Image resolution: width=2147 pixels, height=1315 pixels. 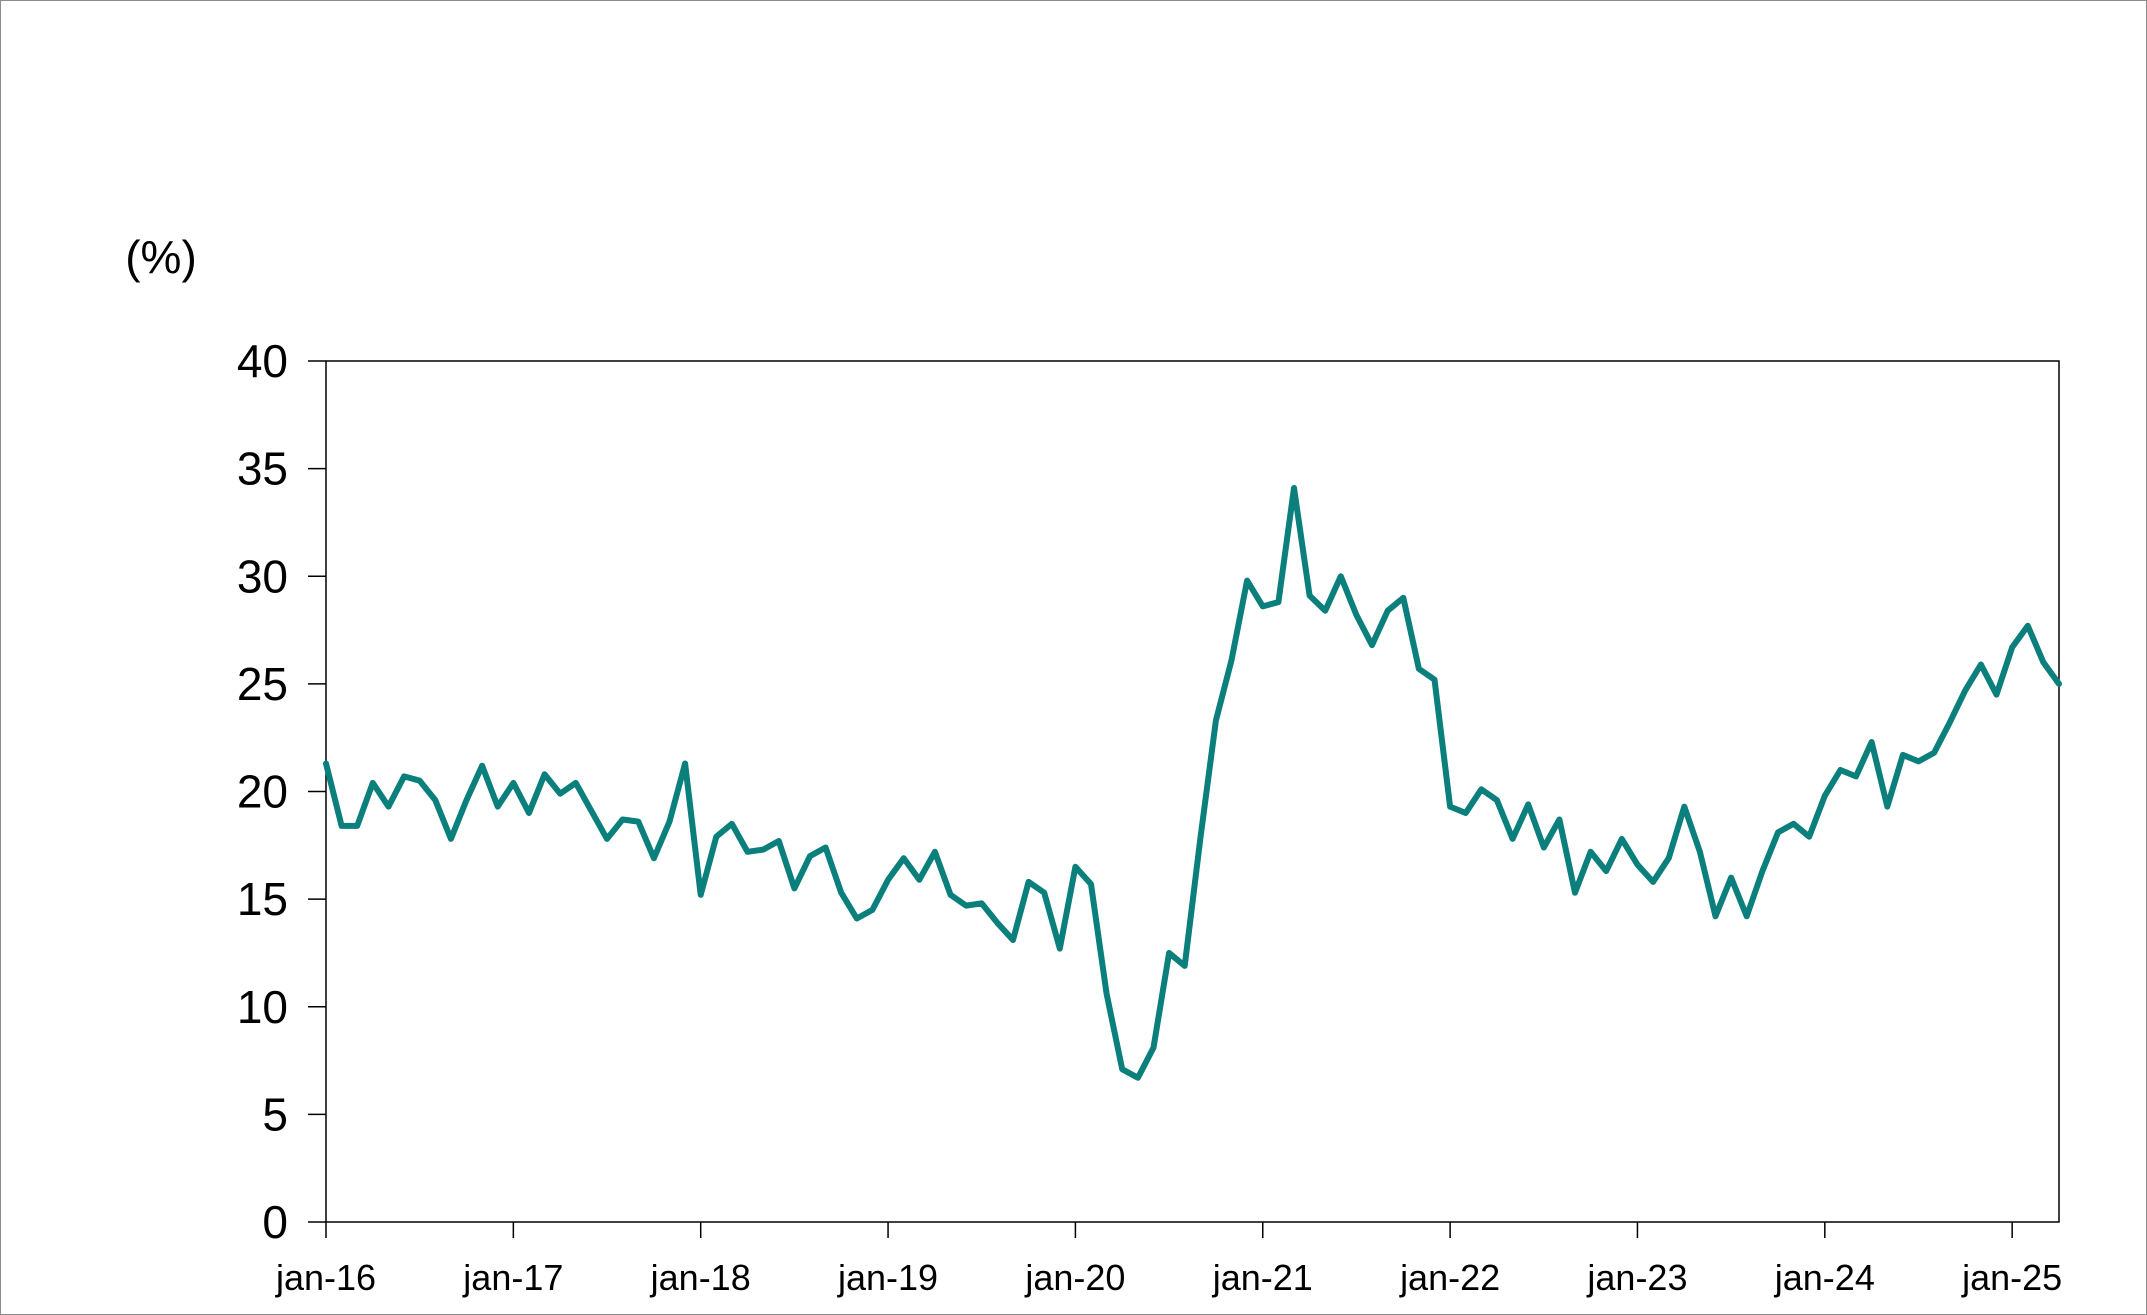 I want to click on y-tick-label: 30, so click(x=262, y=576).